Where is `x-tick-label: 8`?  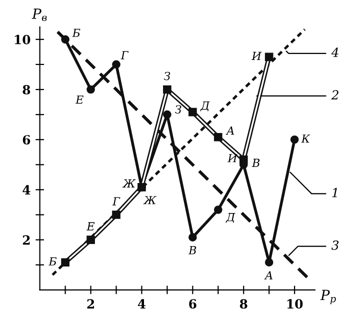 x-tick-label: 8 is located at coordinates (244, 304).